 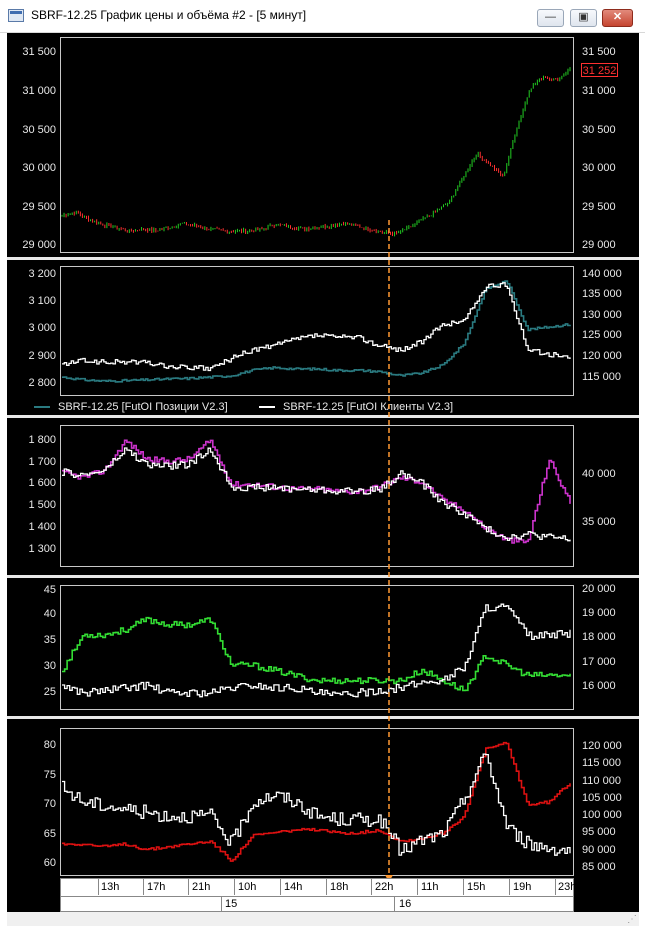 I want to click on legend-item-clients: SBRF-12.25 [FutOI Клиенты V2.3], so click(x=356, y=407).